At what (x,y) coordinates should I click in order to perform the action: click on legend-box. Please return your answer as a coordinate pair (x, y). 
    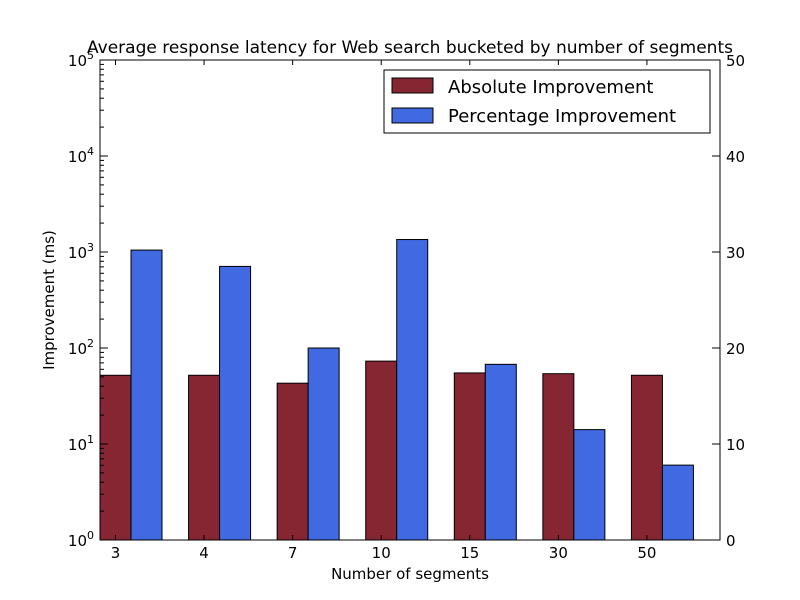
    Looking at the image, I should click on (547, 101).